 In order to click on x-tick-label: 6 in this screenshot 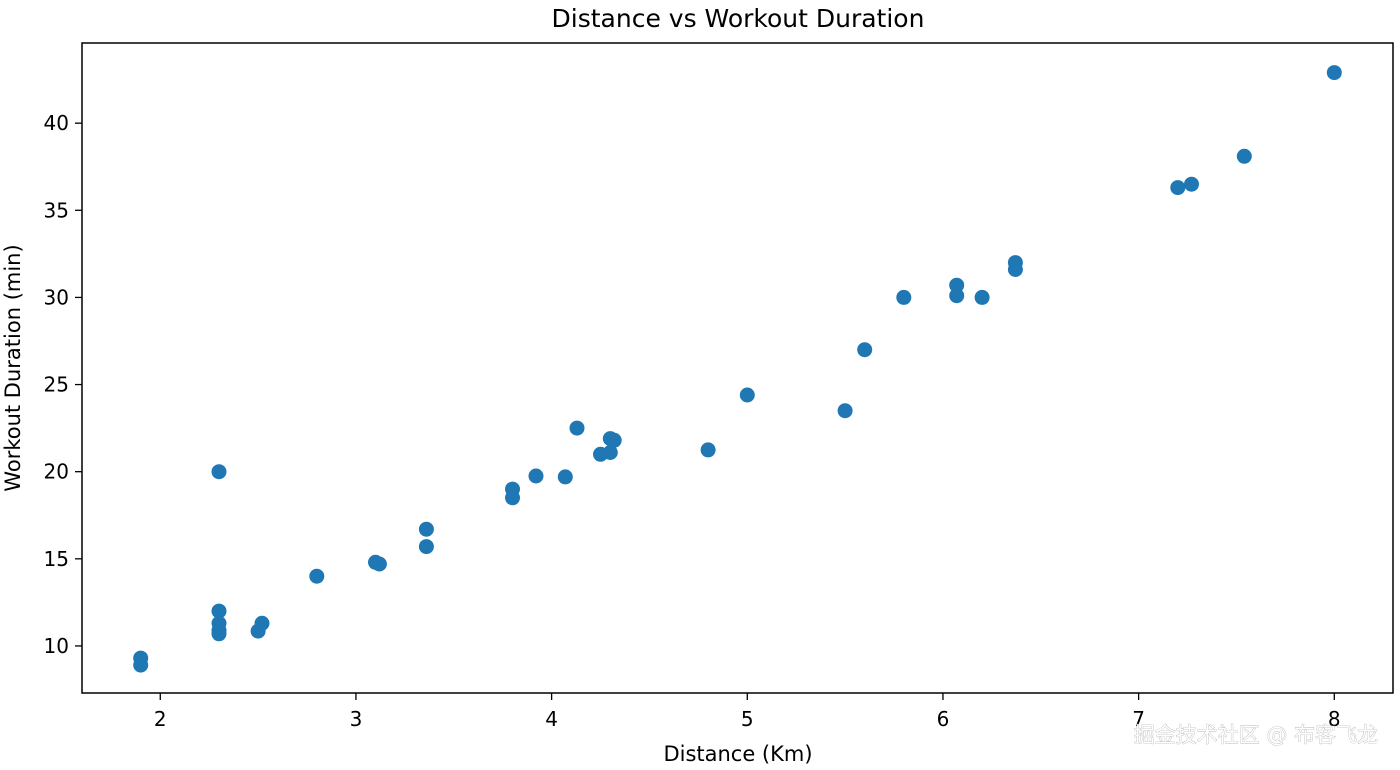, I will do `click(943, 719)`.